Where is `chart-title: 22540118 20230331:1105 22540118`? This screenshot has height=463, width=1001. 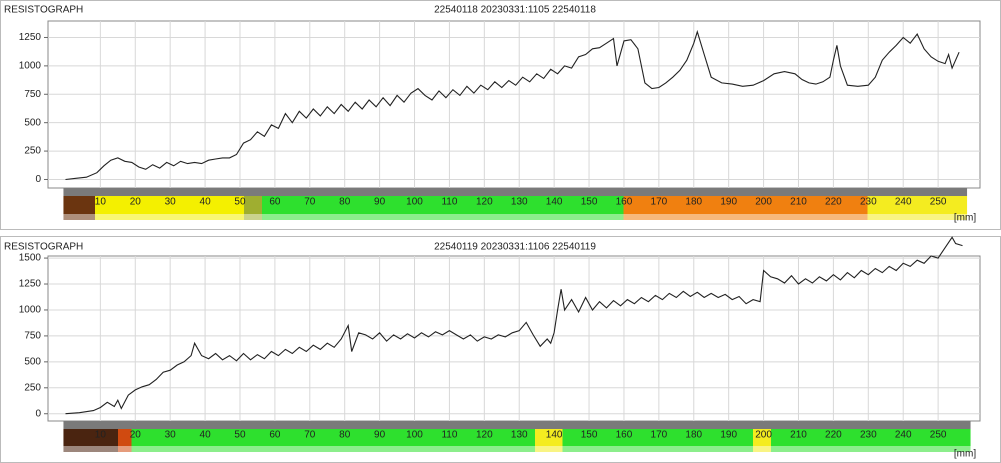
chart-title: 22540118 20230331:1105 22540118 is located at coordinates (515, 10).